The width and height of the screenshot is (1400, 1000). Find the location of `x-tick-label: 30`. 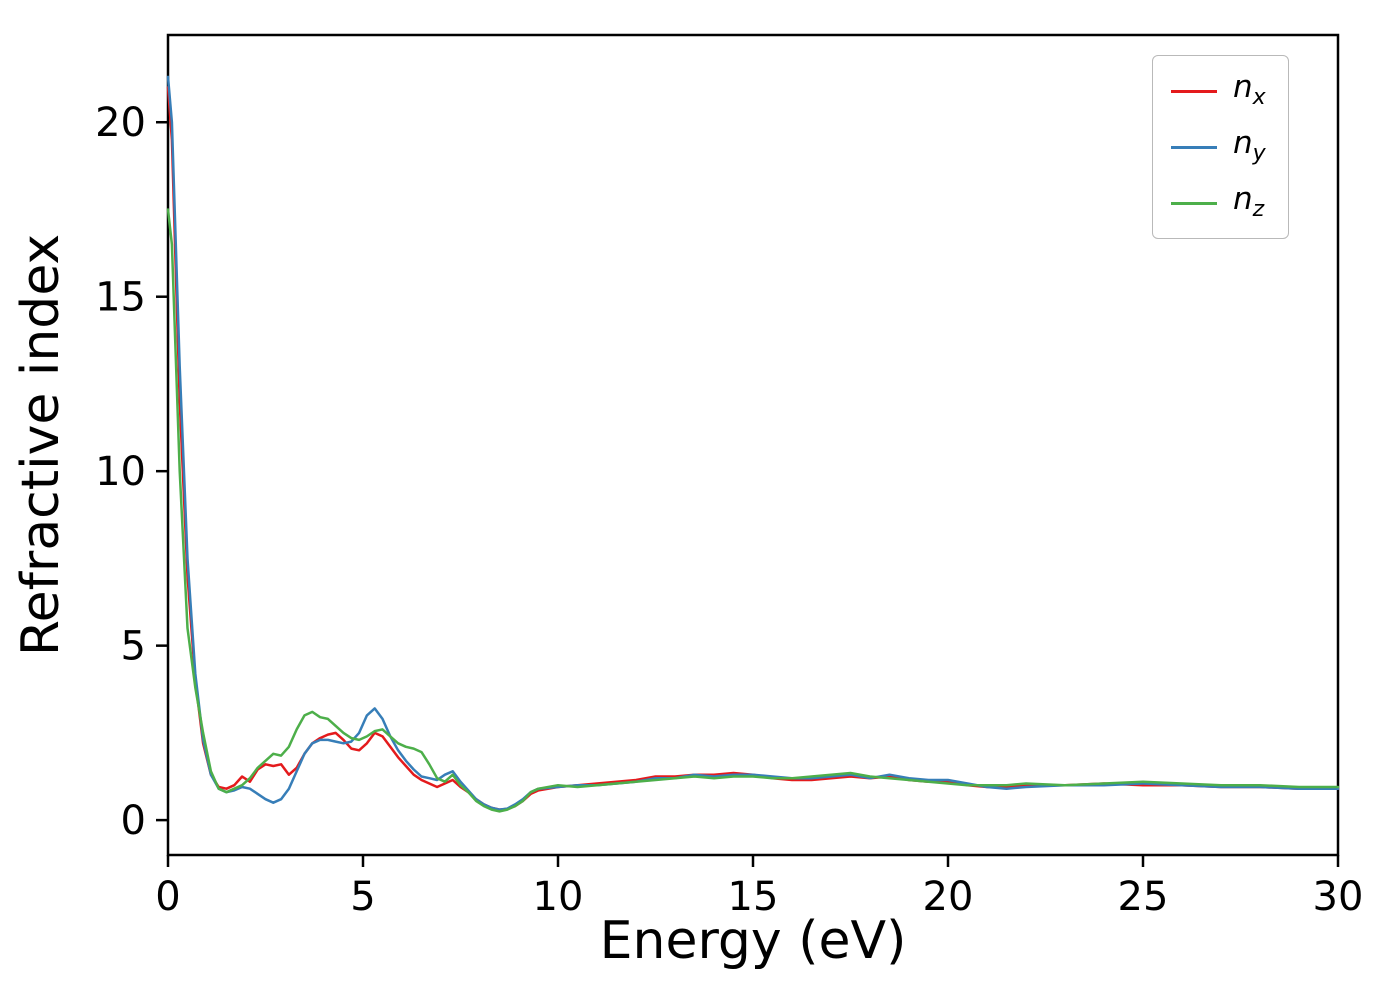

x-tick-label: 30 is located at coordinates (1338, 897).